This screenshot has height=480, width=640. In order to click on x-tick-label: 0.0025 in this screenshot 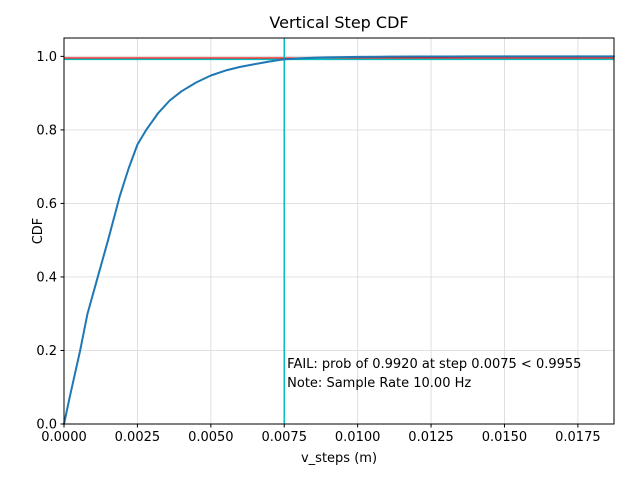, I will do `click(138, 437)`.